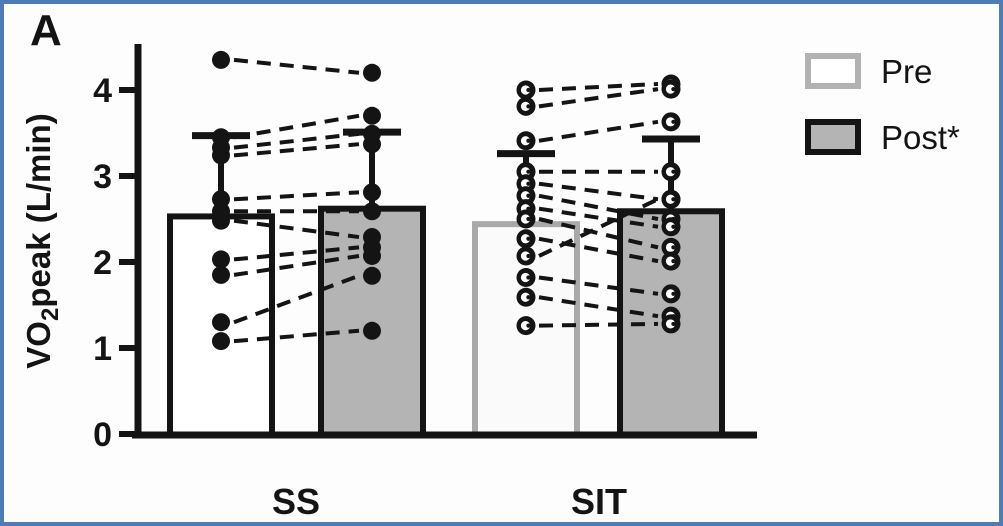  What do you see at coordinates (907, 71) in the screenshot?
I see `legend-label-pre: Pre` at bounding box center [907, 71].